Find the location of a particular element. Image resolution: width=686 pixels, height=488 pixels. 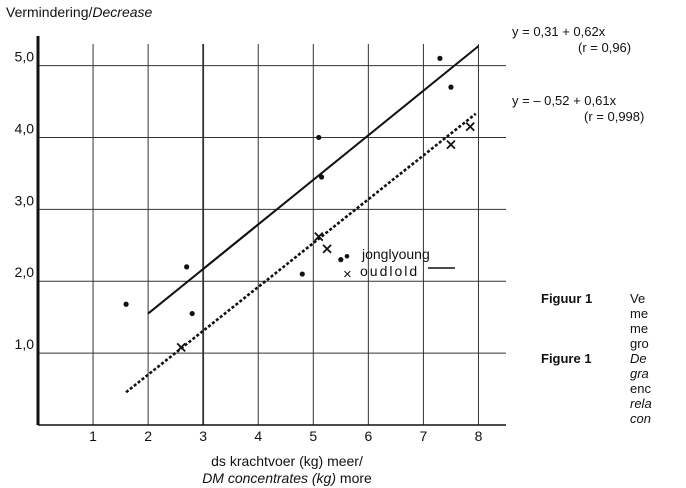

fit-r-young: (r = 0,96) is located at coordinates (604, 47).